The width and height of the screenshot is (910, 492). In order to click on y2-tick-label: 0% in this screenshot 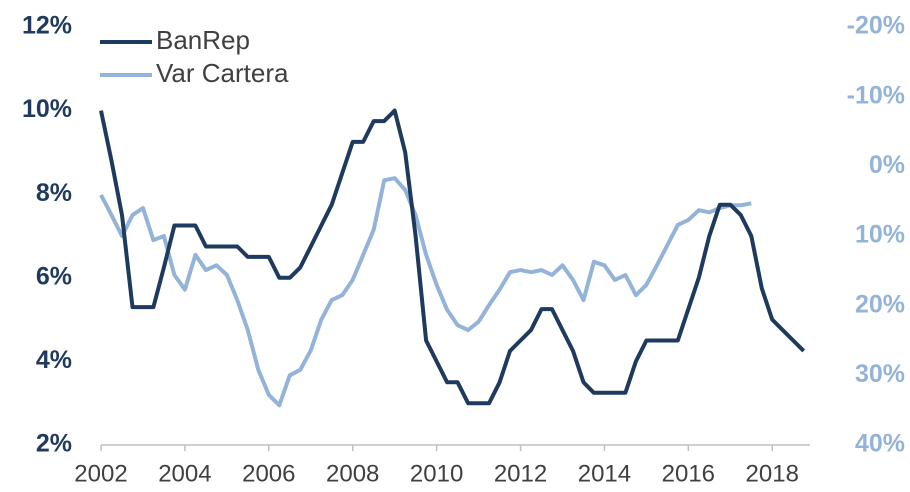, I will do `click(887, 165)`.